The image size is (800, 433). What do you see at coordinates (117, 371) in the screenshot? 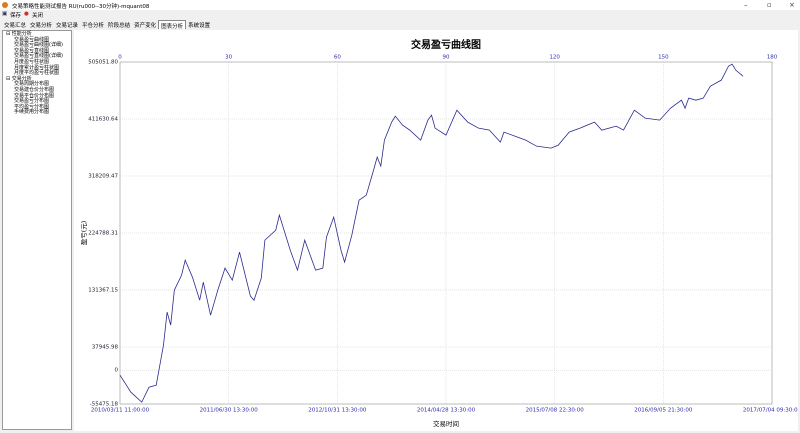
I see `y-tick-label: 0` at bounding box center [117, 371].